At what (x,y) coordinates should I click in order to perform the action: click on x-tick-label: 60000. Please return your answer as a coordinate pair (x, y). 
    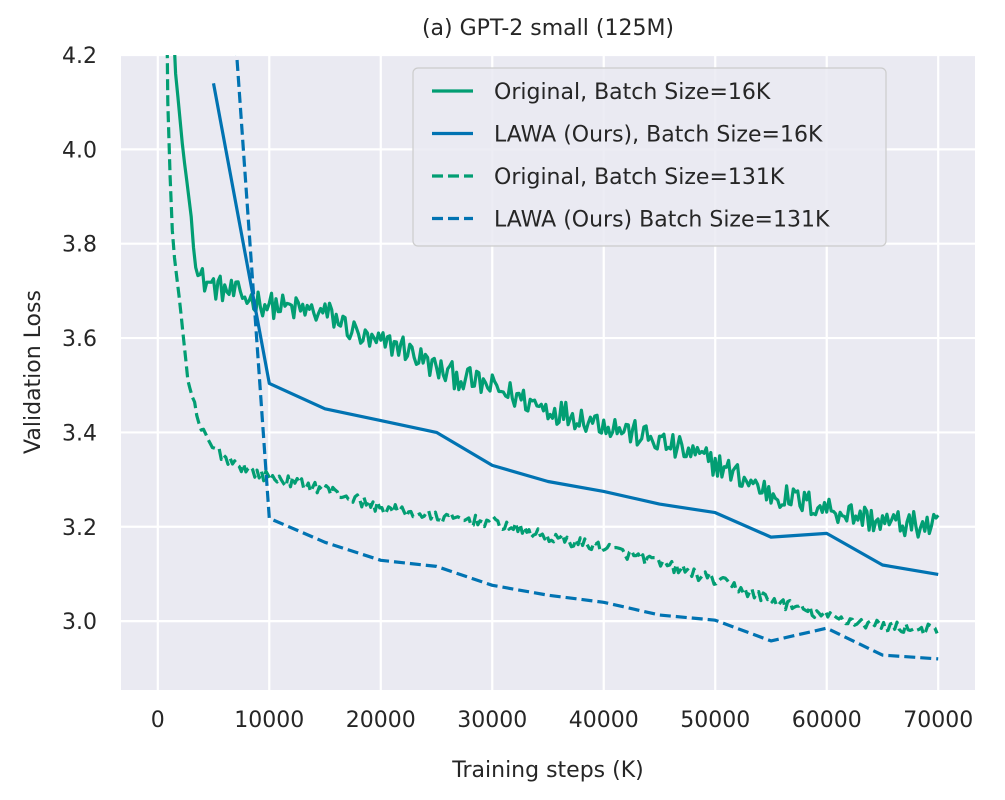
    Looking at the image, I should click on (827, 720).